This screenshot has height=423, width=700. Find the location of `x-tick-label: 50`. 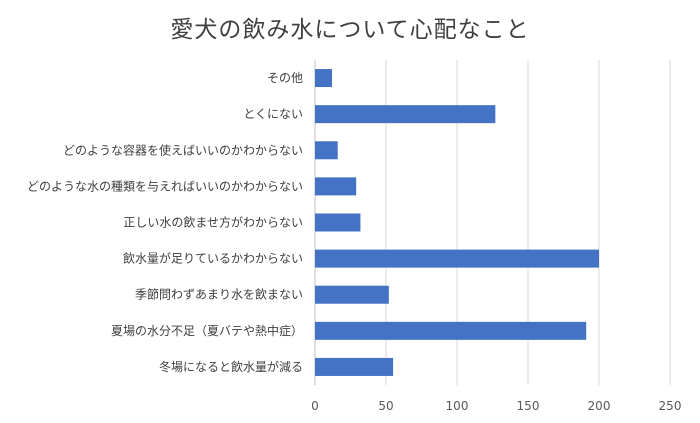

x-tick-label: 50 is located at coordinates (385, 406).